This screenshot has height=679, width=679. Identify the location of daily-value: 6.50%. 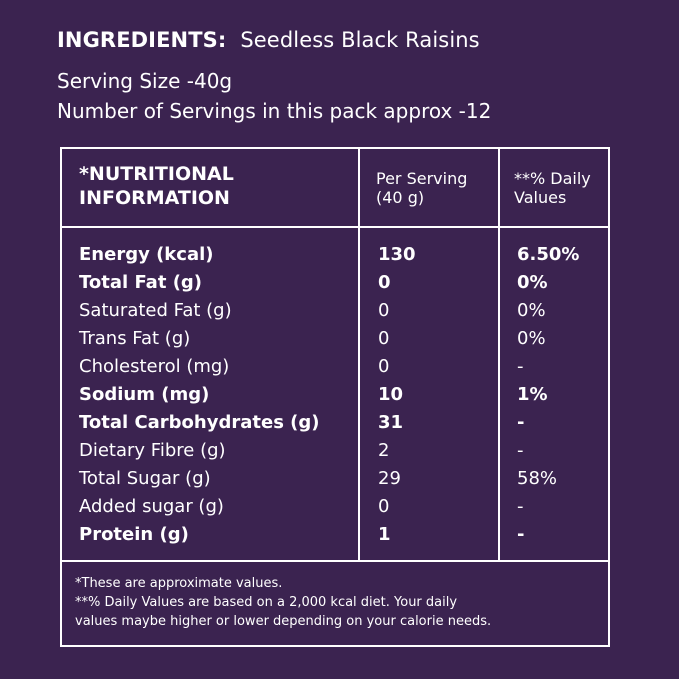
(548, 254).